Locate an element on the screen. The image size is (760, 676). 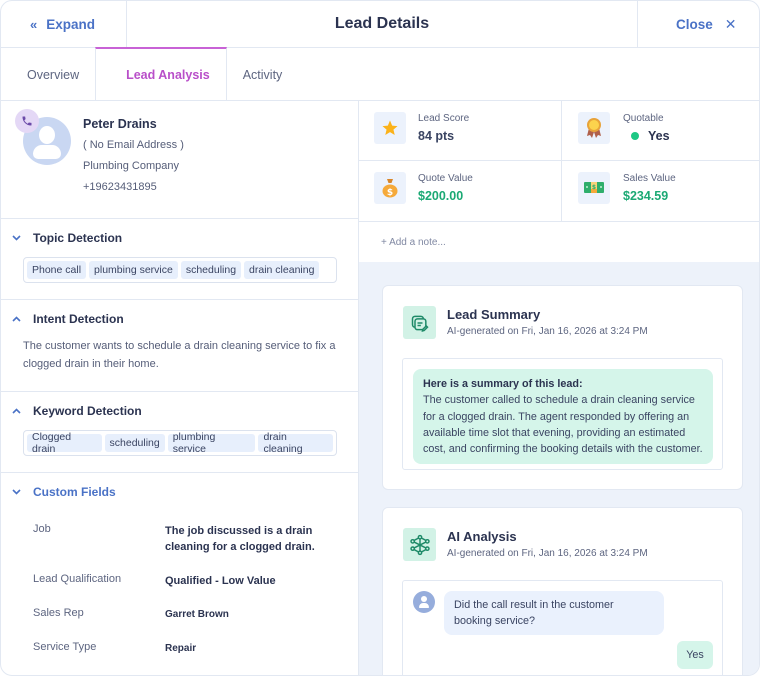
custom-field-row: Service Type Repair is located at coordinates (179, 649).